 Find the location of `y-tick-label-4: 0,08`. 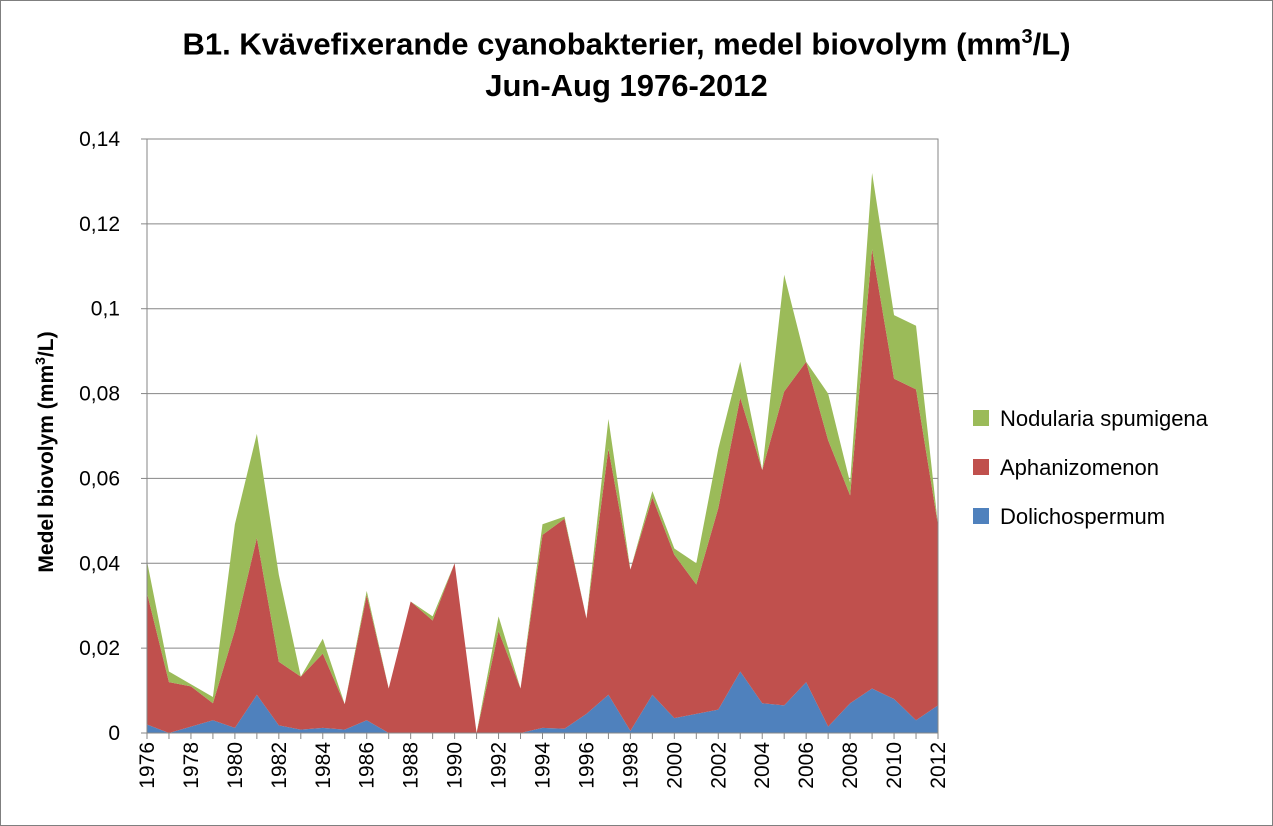

y-tick-label-4: 0,08 is located at coordinates (99, 394).